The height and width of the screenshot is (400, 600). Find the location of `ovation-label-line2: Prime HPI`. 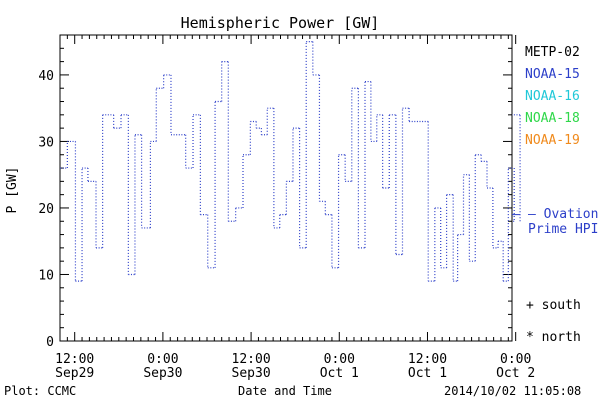

ovation-label-line2: Prime HPI is located at coordinates (563, 229).